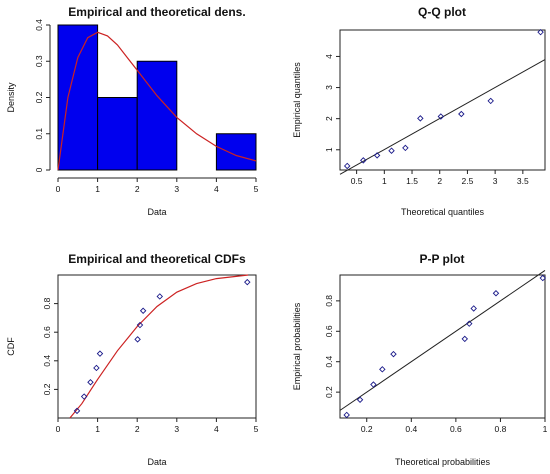 The image size is (550, 474). What do you see at coordinates (156, 12) in the screenshot?
I see `plot-title: Empirical and theoretical dens.` at bounding box center [156, 12].